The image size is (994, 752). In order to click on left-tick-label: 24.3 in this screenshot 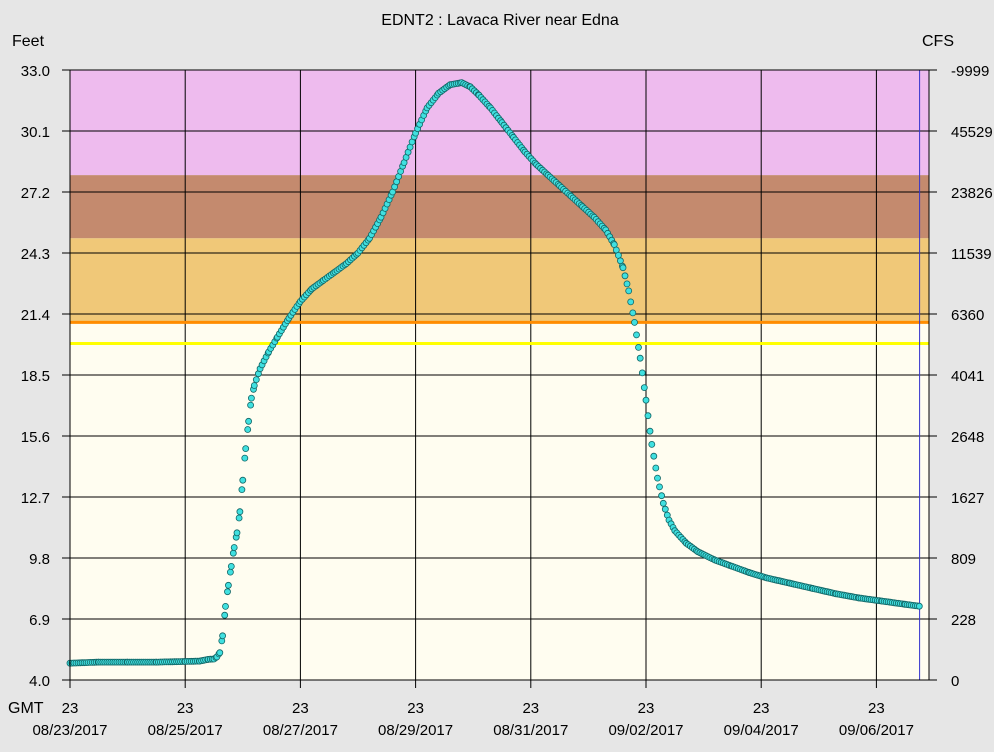, I will do `click(35, 254)`.